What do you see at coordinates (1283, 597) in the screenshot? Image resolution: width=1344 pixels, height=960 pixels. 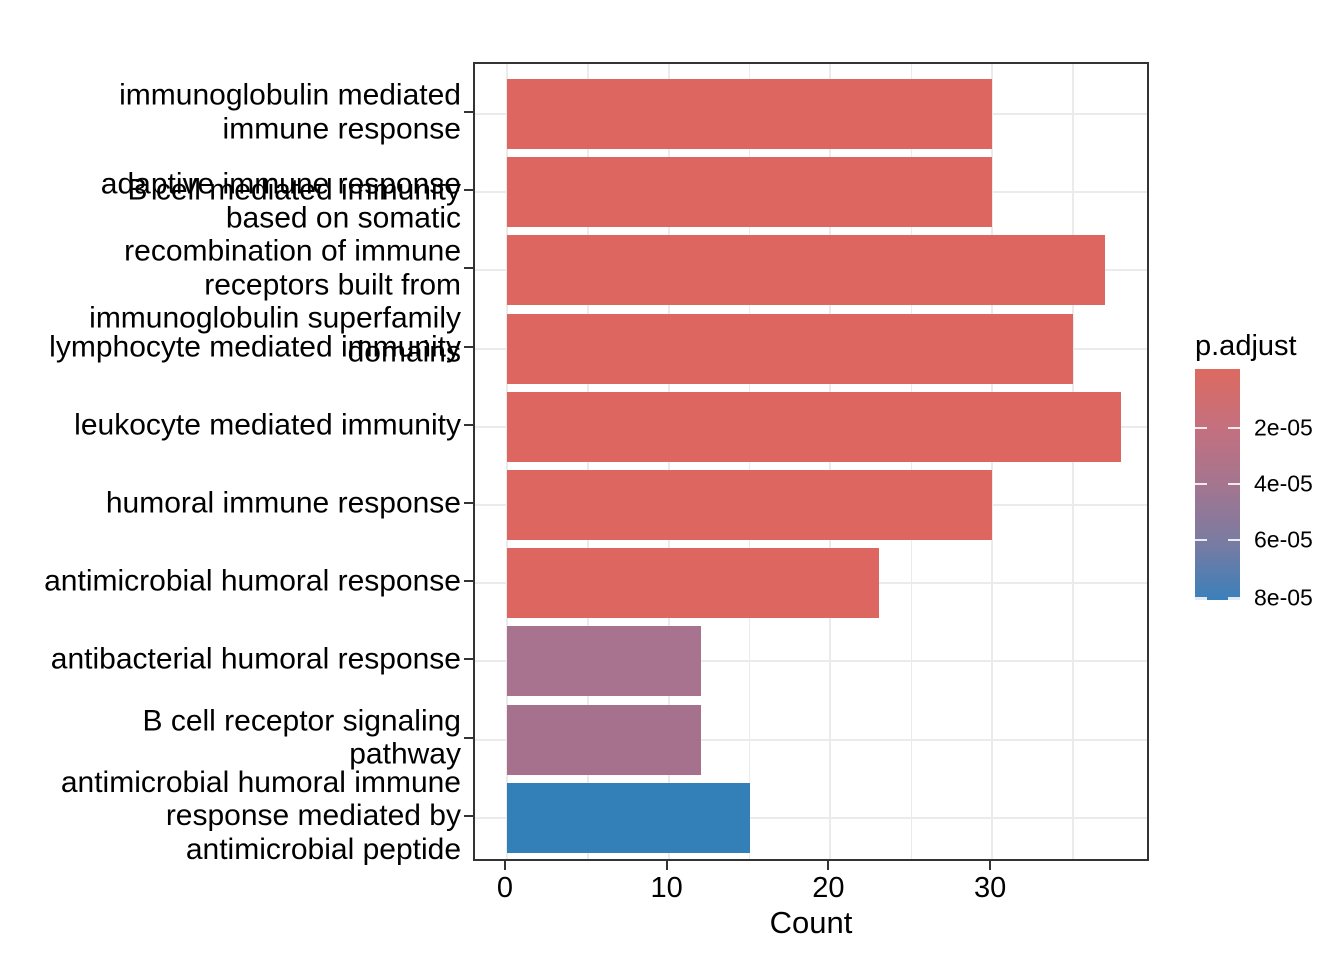 I see `legend-tick-label: 8e-05` at bounding box center [1283, 597].